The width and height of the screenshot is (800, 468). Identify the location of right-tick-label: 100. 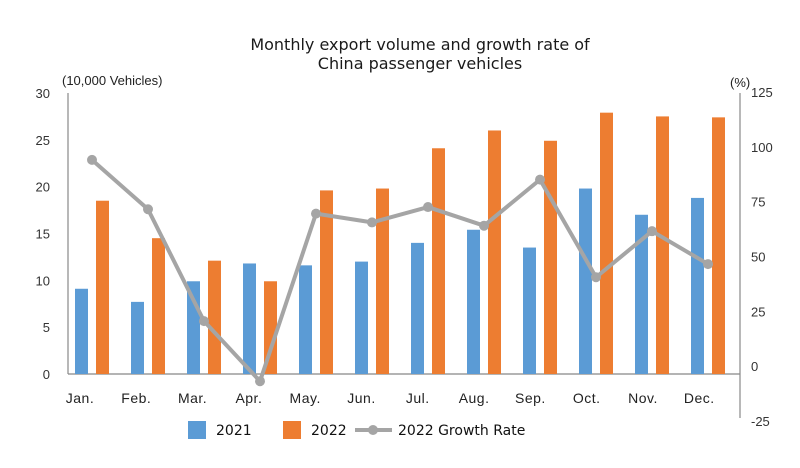
(762, 147).